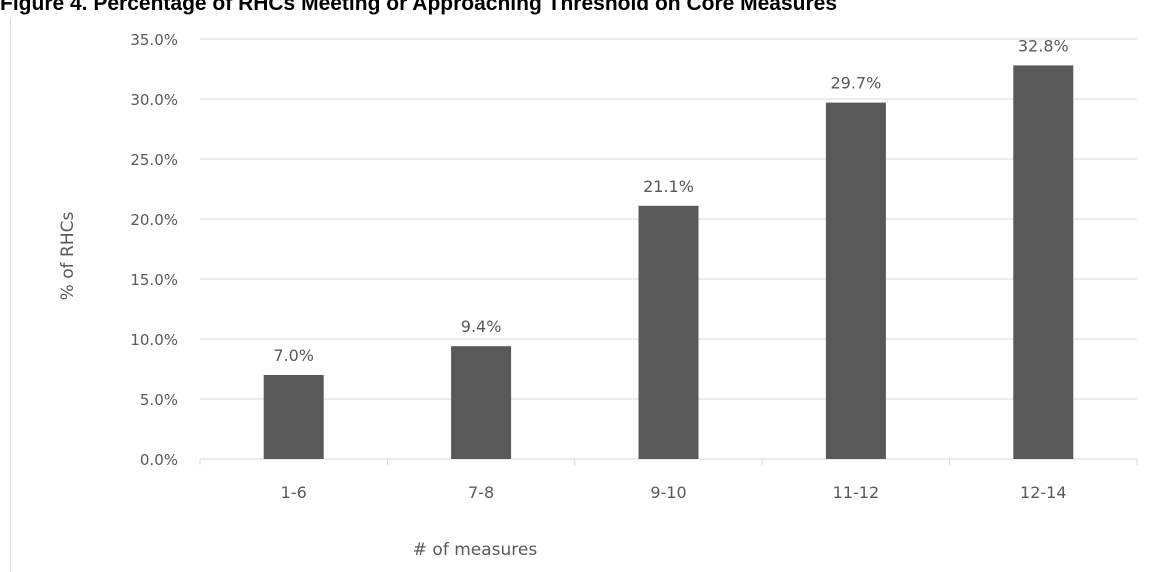 This screenshot has width=1151, height=572. Describe the element at coordinates (154, 280) in the screenshot. I see `y-tick-label: 15.0%` at that location.